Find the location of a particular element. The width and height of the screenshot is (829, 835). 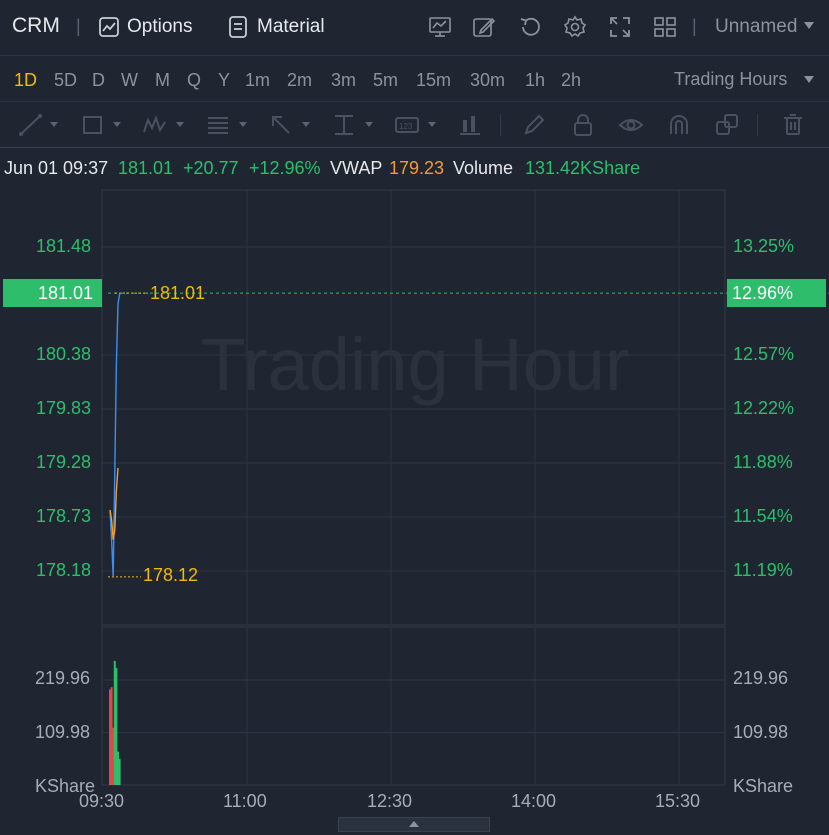

drawing-toolbar: 123 is located at coordinates (414, 125).